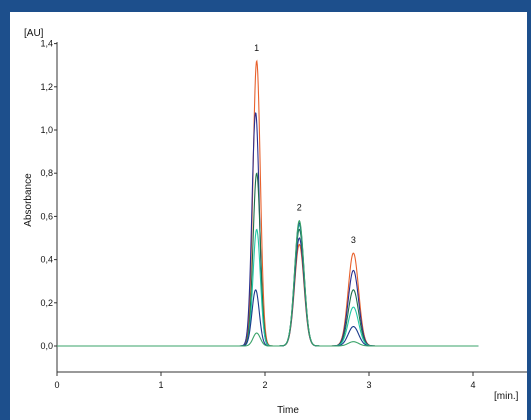  What do you see at coordinates (264, 385) in the screenshot?
I see `x-tick-label: 2` at bounding box center [264, 385].